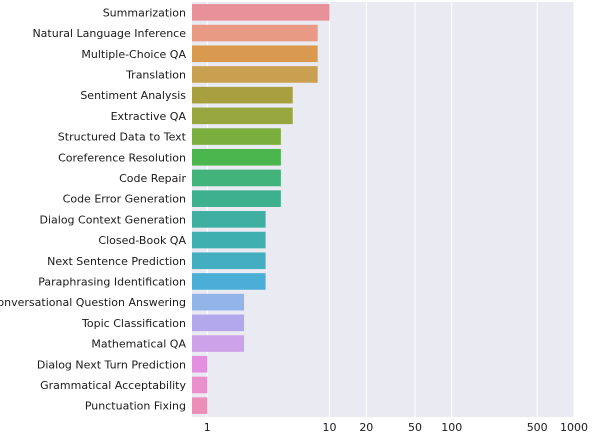 The image size is (598, 440). What do you see at coordinates (207, 427) in the screenshot?
I see `x-tick-label-1: 1` at bounding box center [207, 427].